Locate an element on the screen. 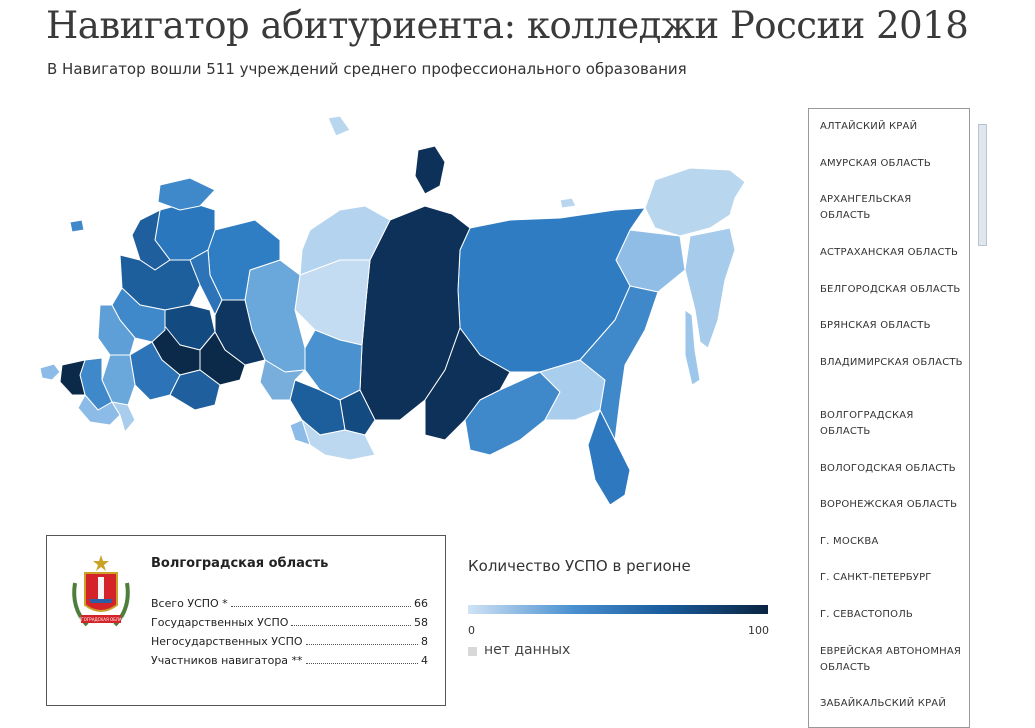 Image resolution: width=1035 pixels, height=728 pixels. region-list-item: Г. САНКТ-ПЕТЕРБУРГ is located at coordinates (876, 577).